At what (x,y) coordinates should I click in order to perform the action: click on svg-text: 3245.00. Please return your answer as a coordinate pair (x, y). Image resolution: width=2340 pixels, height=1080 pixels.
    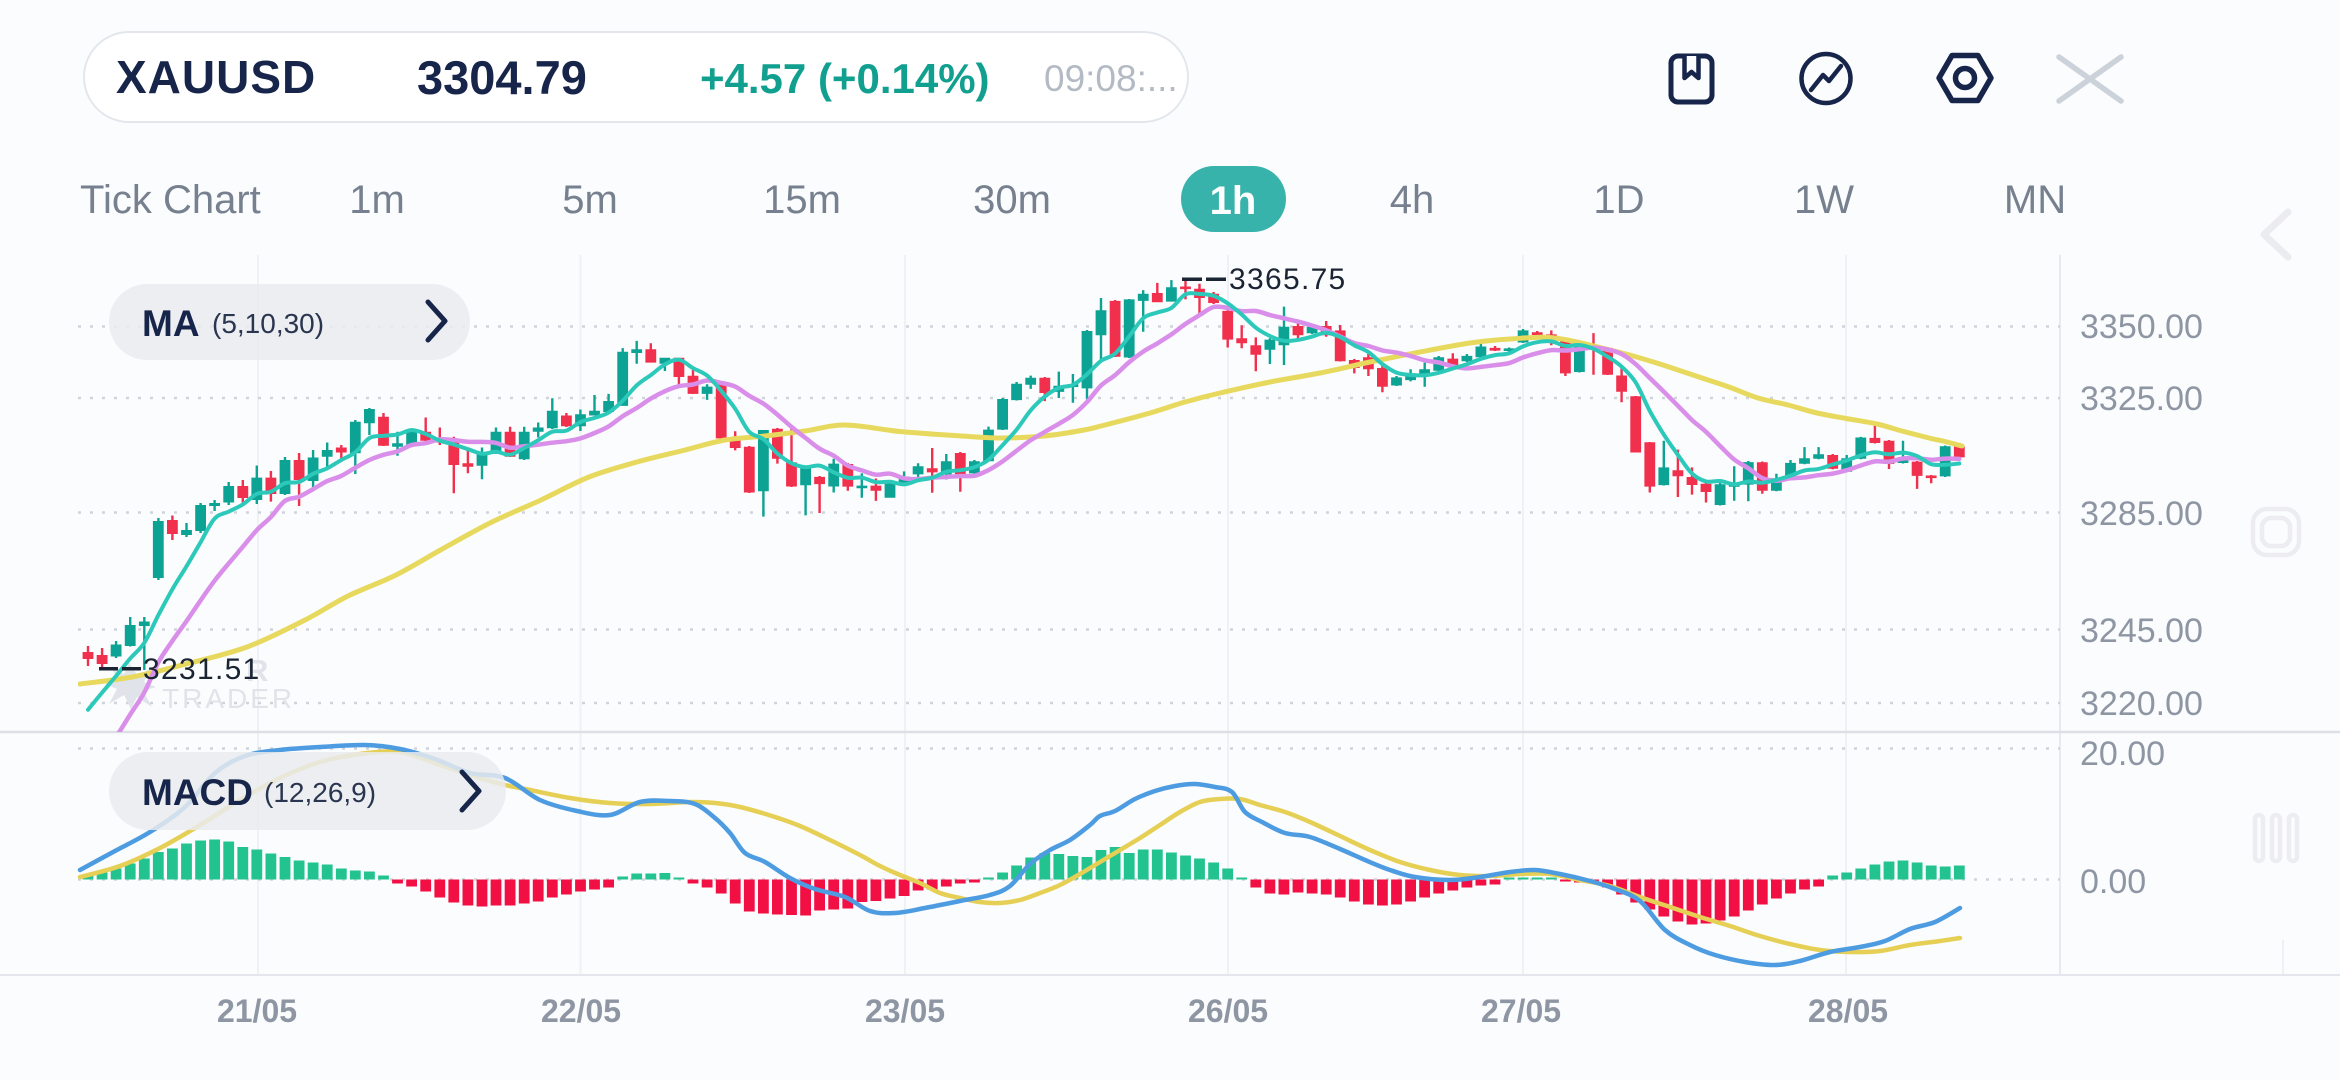
    Looking at the image, I should click on (2141, 631).